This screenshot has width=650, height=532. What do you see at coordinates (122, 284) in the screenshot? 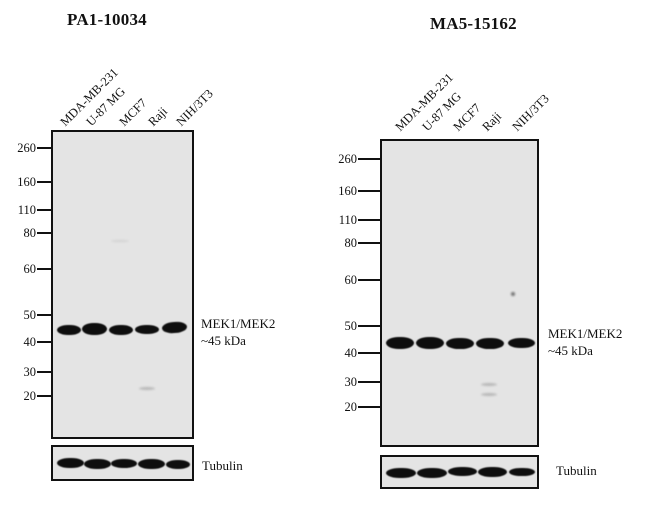
I see `left-main-blot` at bounding box center [122, 284].